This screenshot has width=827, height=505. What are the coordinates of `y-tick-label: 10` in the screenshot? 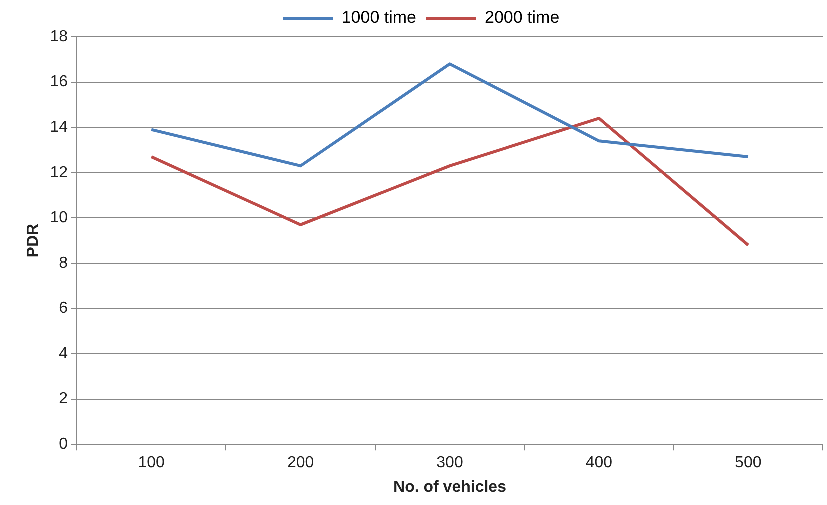 It's located at (59, 218).